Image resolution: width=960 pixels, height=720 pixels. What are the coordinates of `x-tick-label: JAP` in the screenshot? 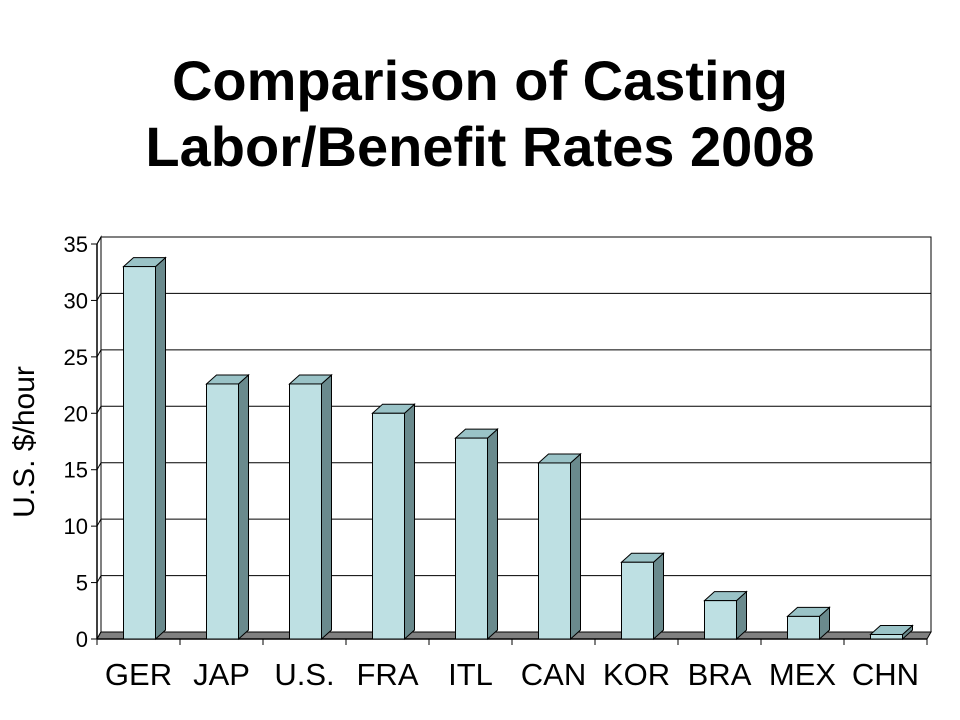 It's located at (221, 674).